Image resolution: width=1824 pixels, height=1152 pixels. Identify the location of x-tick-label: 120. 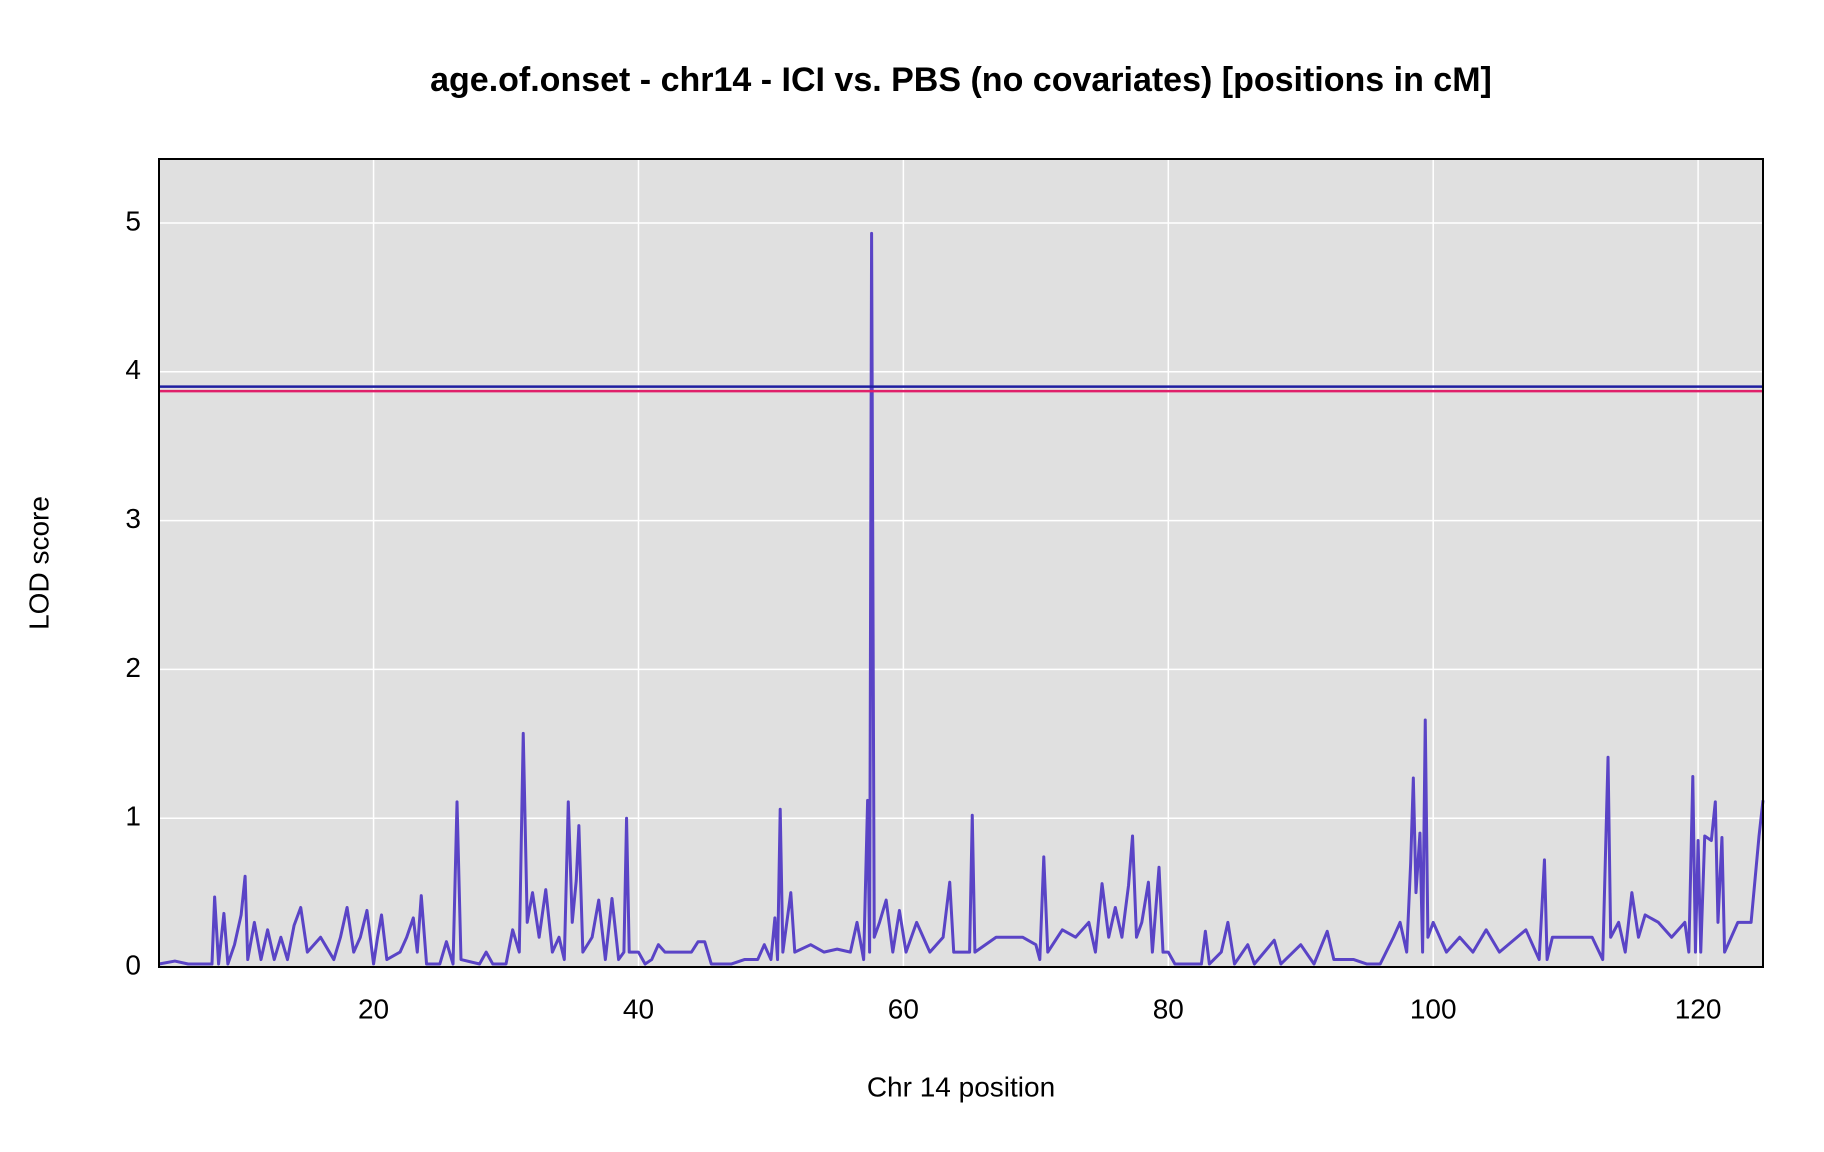
(1698, 1008).